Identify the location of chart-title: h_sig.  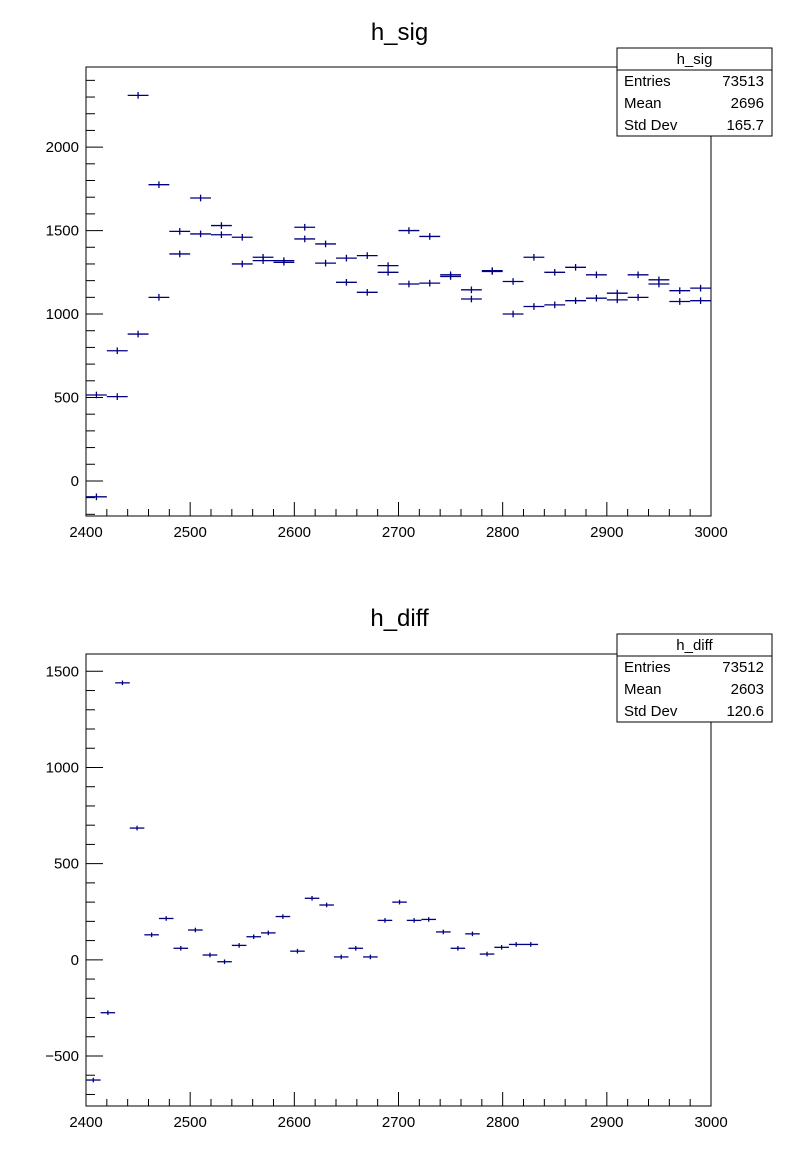
(399, 32).